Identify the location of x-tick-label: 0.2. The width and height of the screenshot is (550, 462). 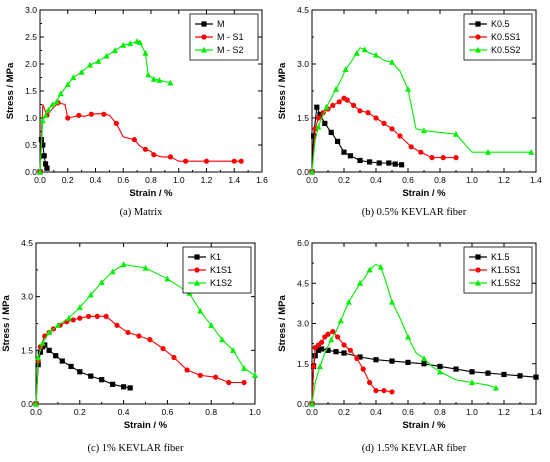
(80, 412).